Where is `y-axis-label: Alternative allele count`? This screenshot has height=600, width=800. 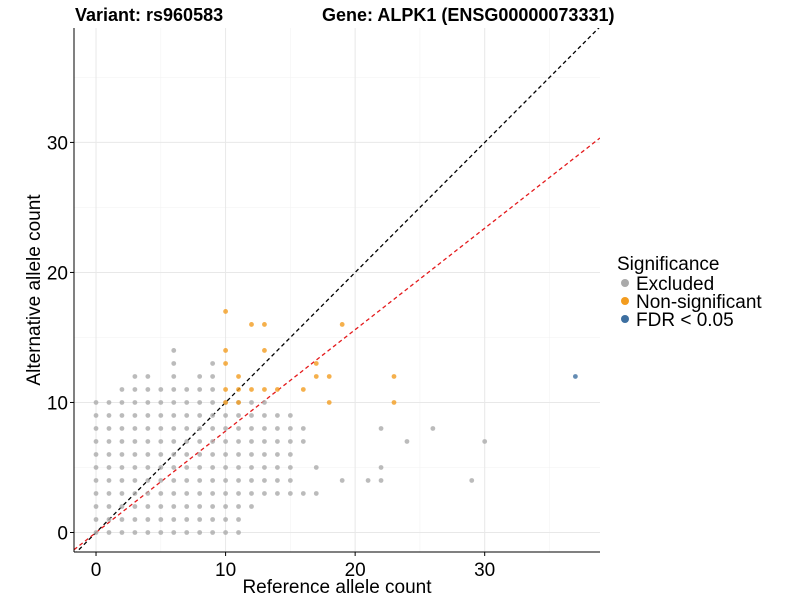
y-axis-label: Alternative allele count is located at coordinates (34, 290).